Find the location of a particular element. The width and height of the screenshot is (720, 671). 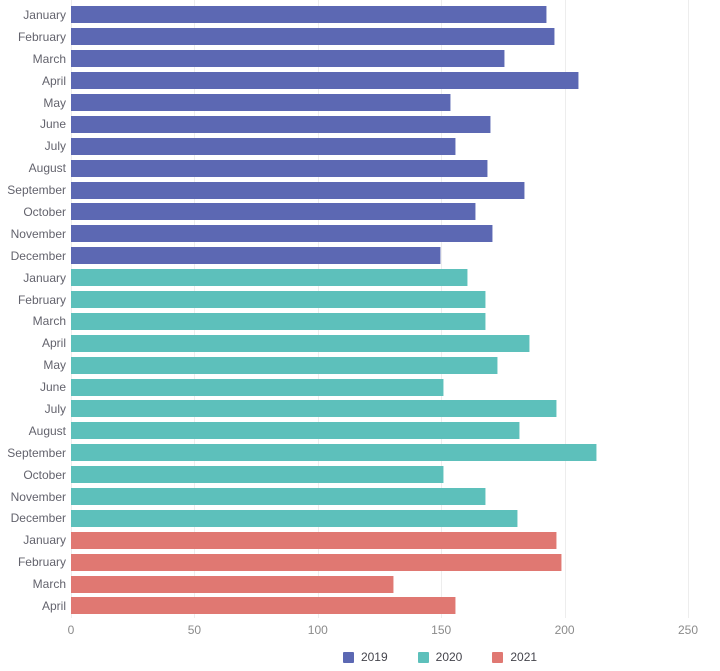

bar-2020-february is located at coordinates (278, 300).